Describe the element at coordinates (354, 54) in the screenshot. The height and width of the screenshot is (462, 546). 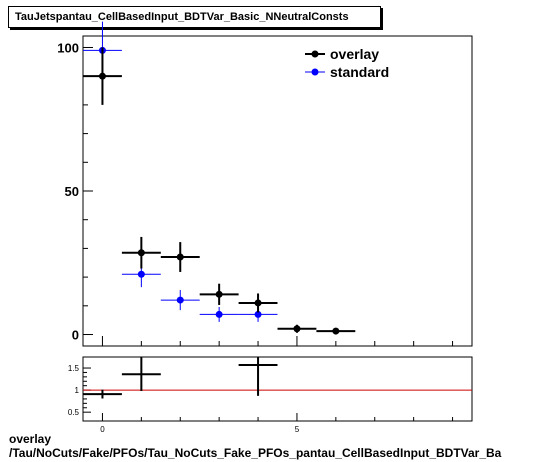
I see `legend-label-overlay: overlay` at that location.